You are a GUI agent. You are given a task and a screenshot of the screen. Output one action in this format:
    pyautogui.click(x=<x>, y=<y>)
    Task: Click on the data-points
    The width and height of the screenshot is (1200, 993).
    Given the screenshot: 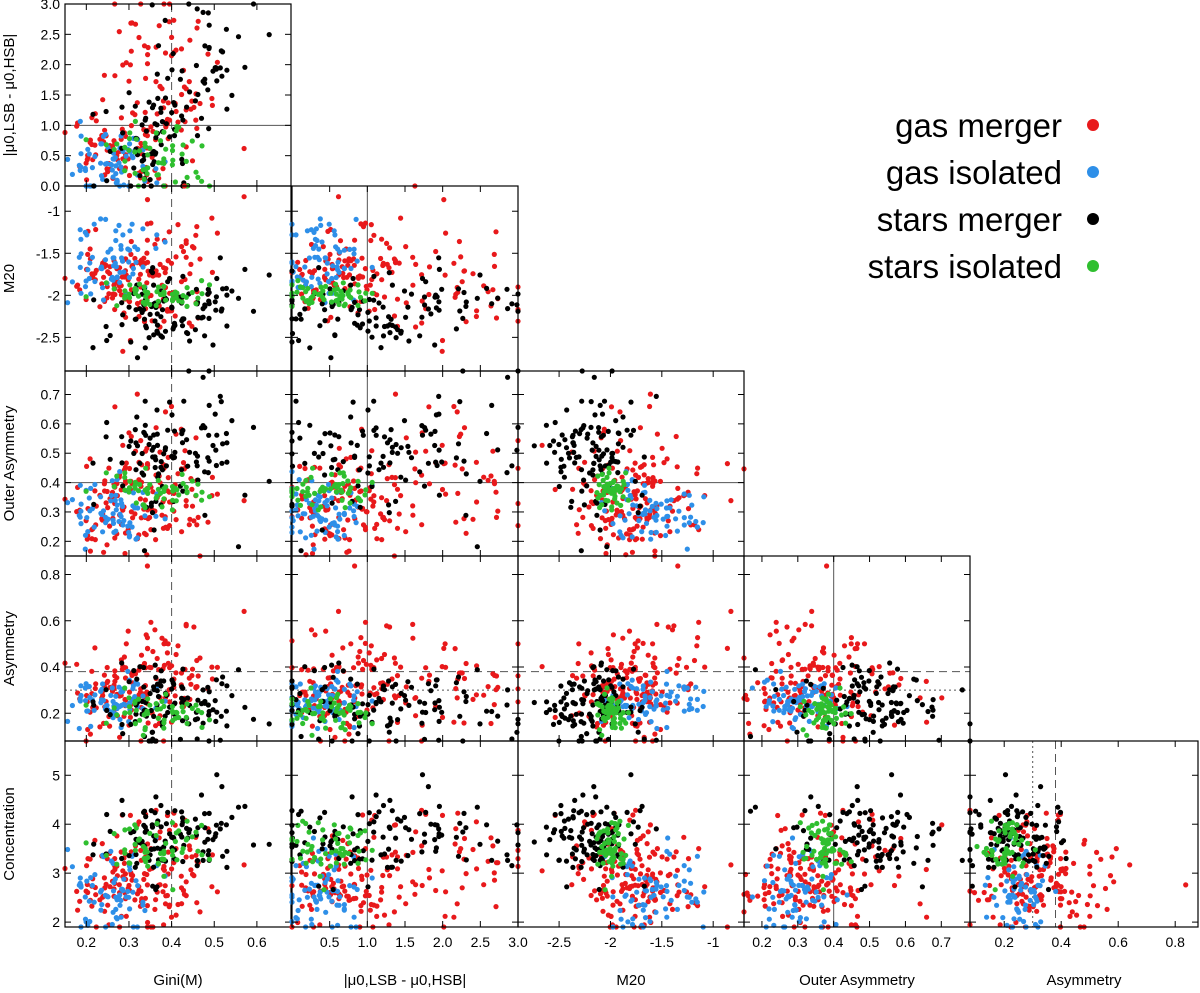 What is the action you would take?
    pyautogui.click(x=167, y=653)
    